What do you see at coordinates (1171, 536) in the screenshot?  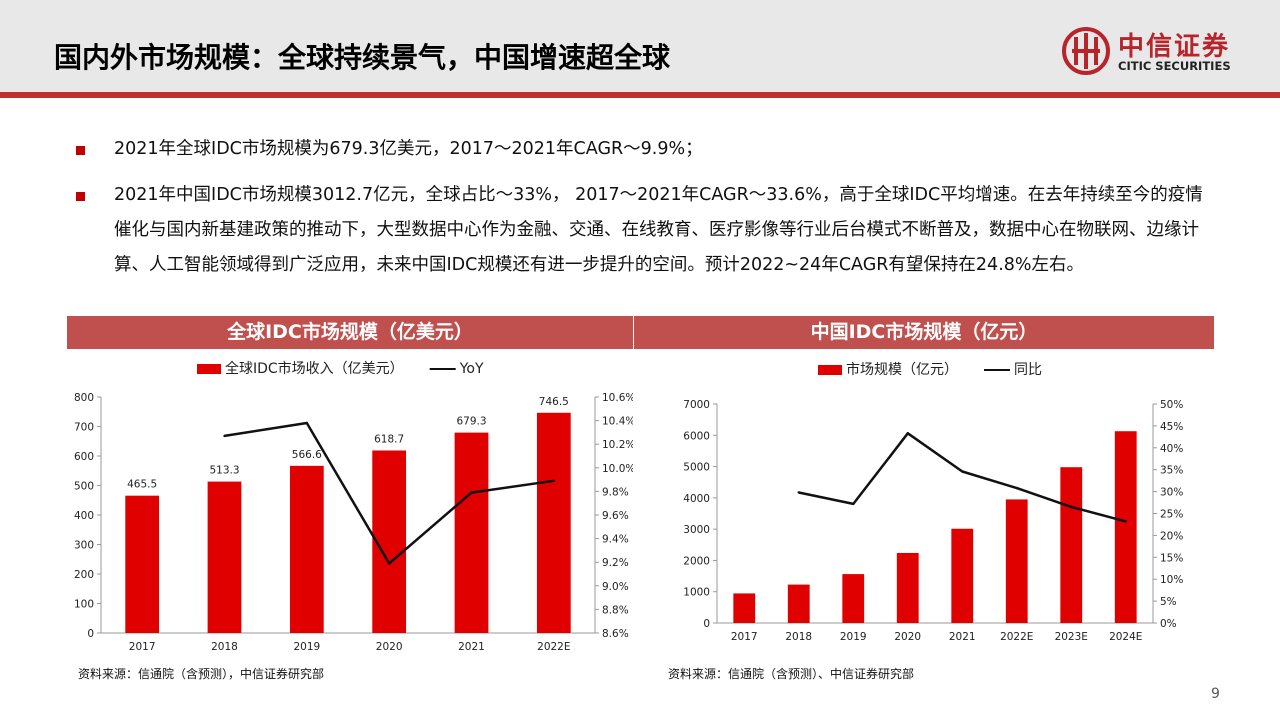 I see `y2-tick-label: 20%` at bounding box center [1171, 536].